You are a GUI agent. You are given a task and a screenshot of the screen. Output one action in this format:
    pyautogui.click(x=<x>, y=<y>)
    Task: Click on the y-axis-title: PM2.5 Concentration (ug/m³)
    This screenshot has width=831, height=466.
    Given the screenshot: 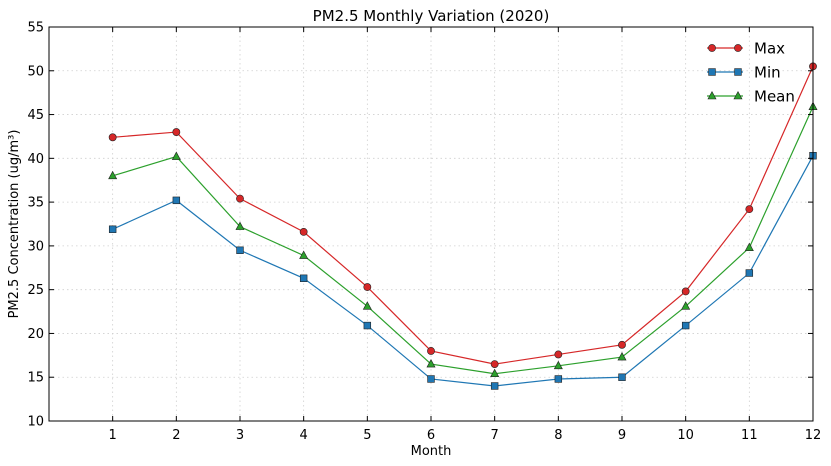 What is the action you would take?
    pyautogui.click(x=14, y=224)
    